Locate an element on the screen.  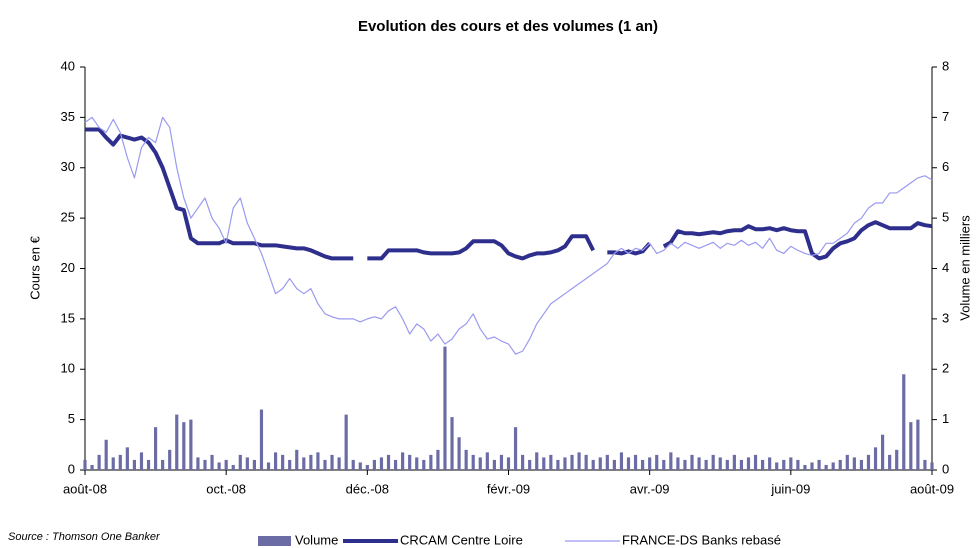
y-tick-label: 25 is located at coordinates (68, 217).